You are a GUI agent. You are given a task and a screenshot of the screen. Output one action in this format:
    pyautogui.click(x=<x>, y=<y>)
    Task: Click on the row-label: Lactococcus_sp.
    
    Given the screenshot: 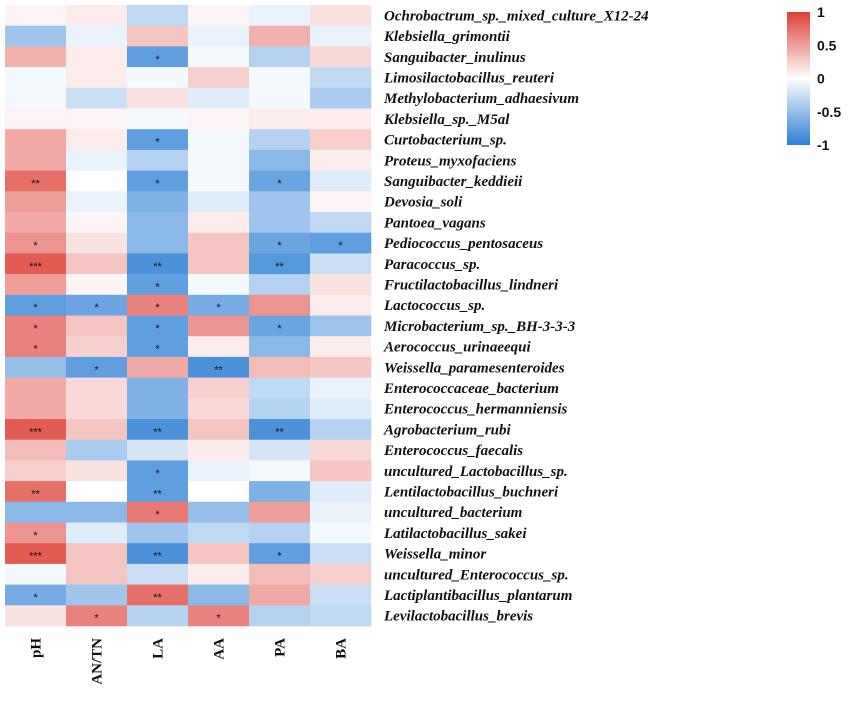 What is the action you would take?
    pyautogui.click(x=434, y=306)
    